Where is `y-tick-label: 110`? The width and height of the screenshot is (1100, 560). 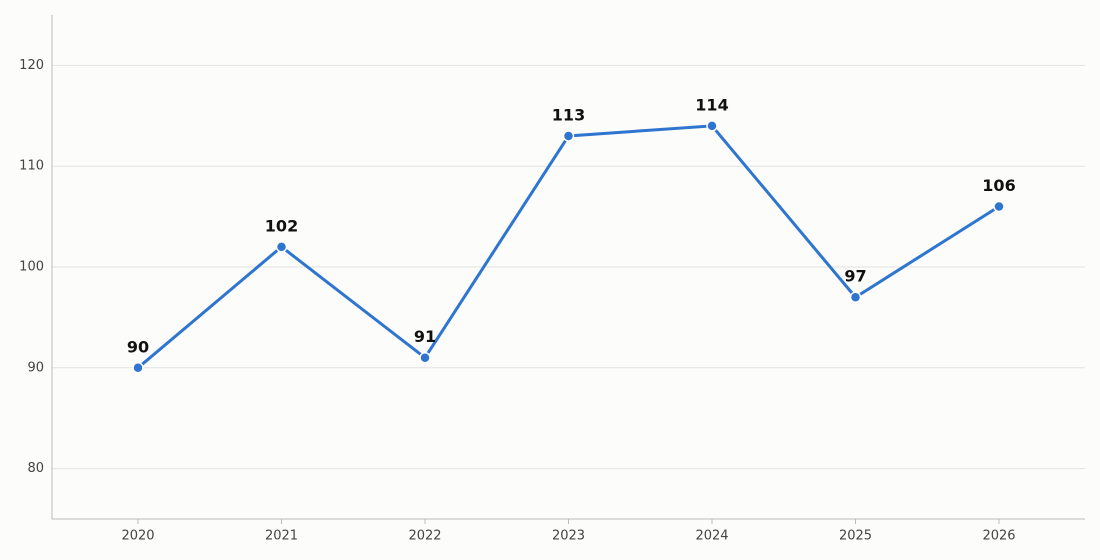 y-tick-label: 110 is located at coordinates (31, 166).